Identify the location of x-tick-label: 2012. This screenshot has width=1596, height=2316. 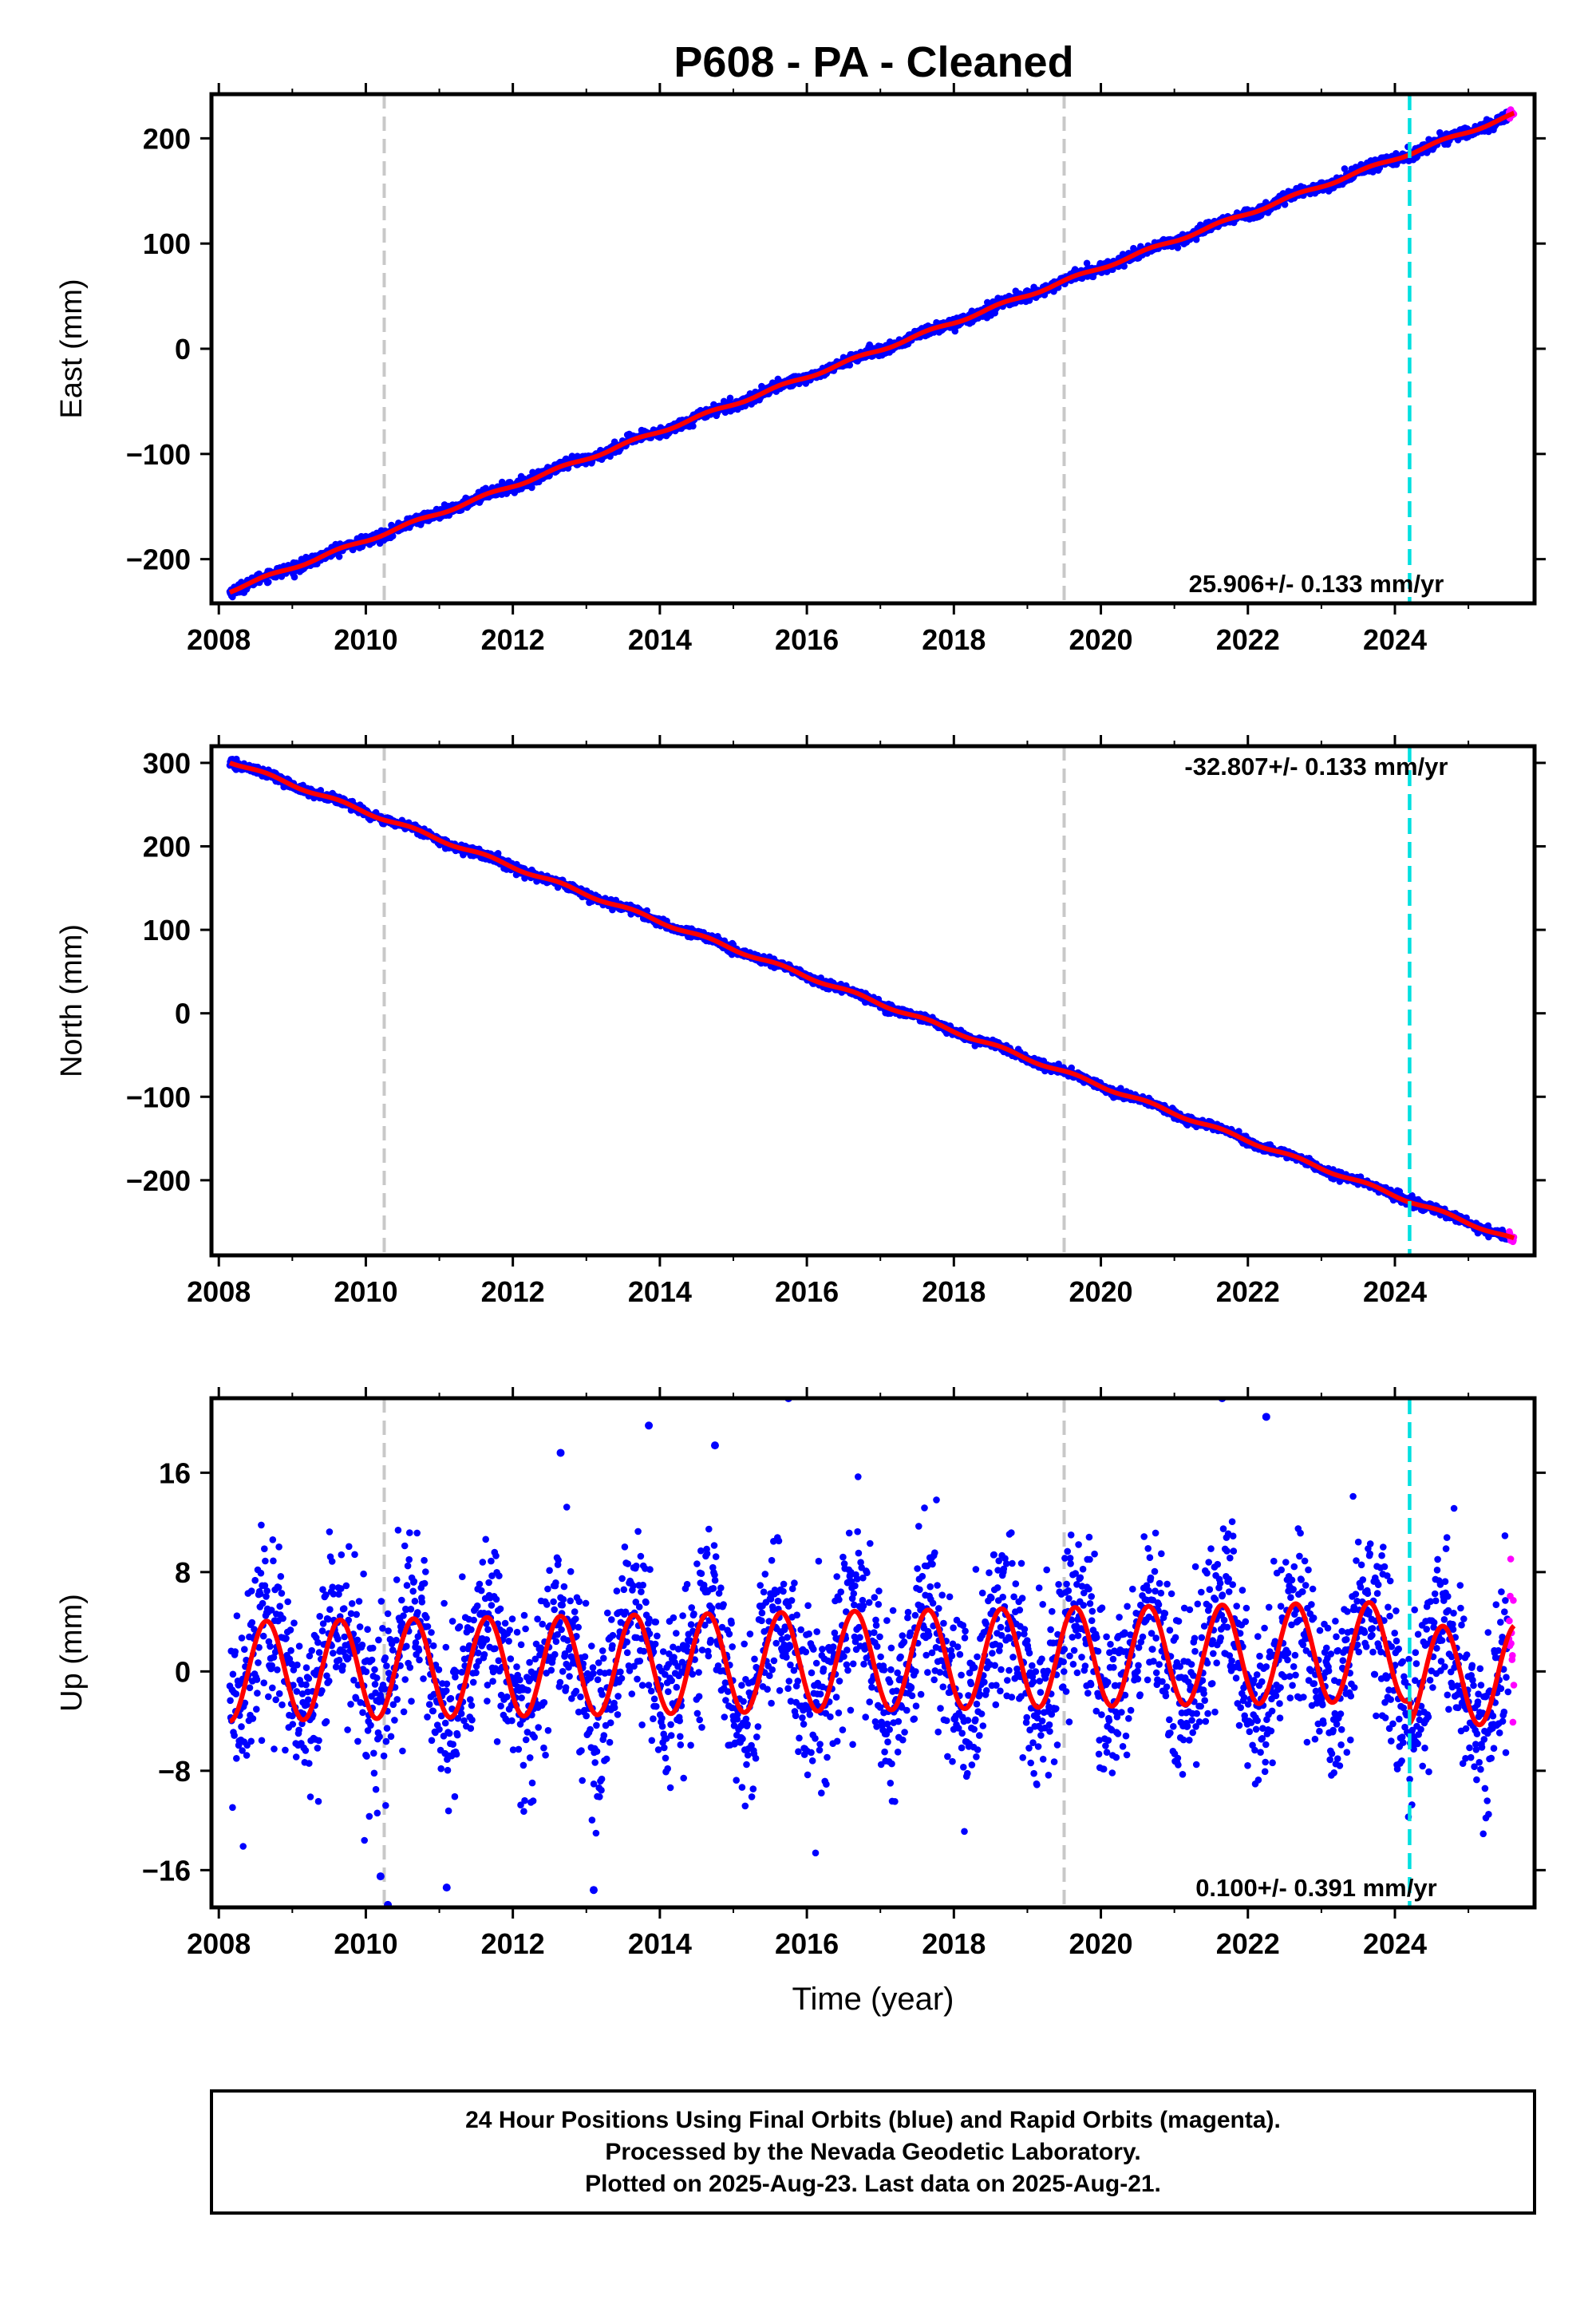
(513, 639).